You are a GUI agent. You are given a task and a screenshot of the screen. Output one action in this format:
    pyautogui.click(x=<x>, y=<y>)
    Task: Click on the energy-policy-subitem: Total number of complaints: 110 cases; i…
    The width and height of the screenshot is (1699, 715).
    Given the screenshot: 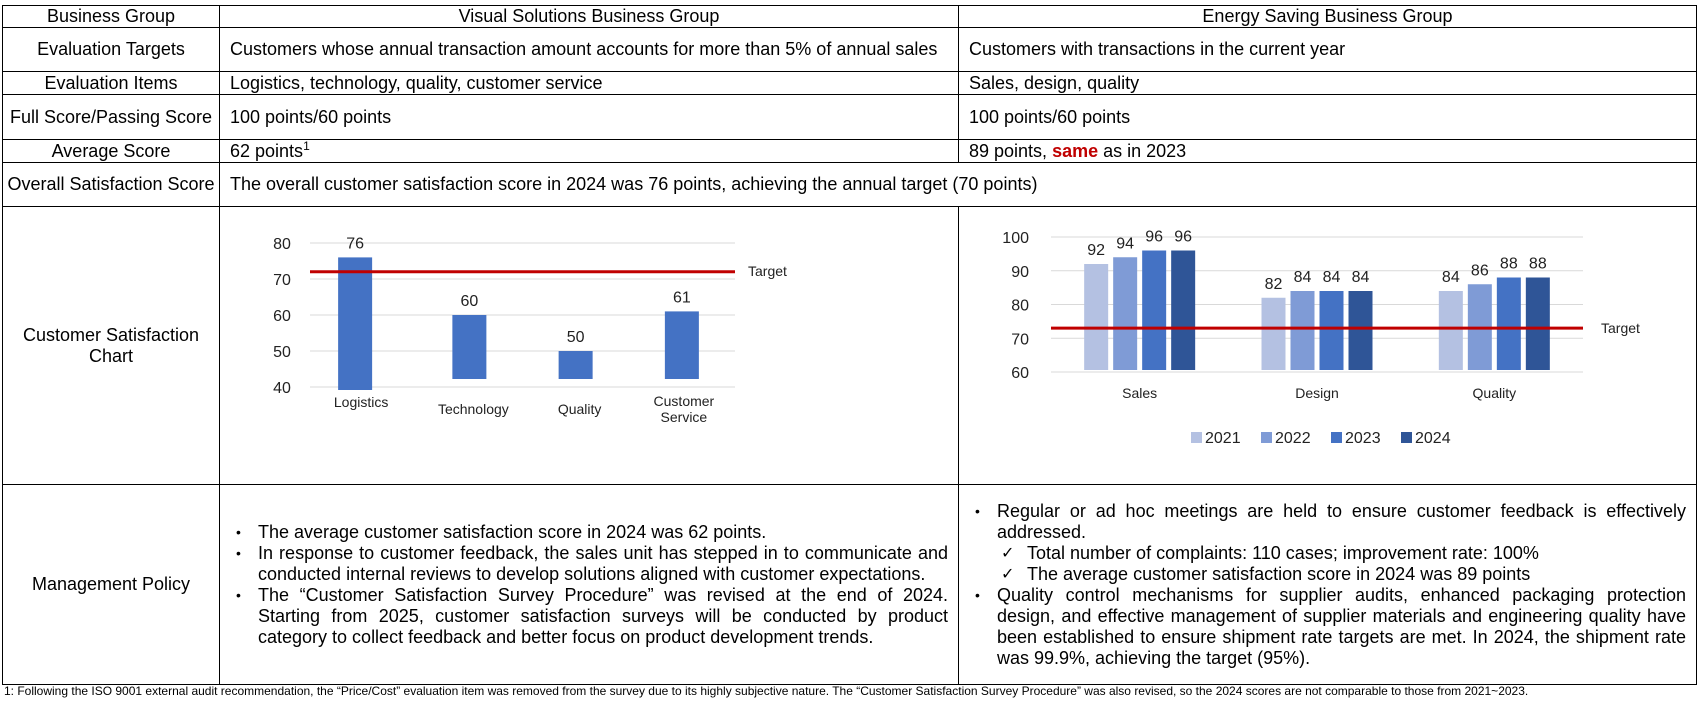 What is the action you would take?
    pyautogui.click(x=1341, y=553)
    